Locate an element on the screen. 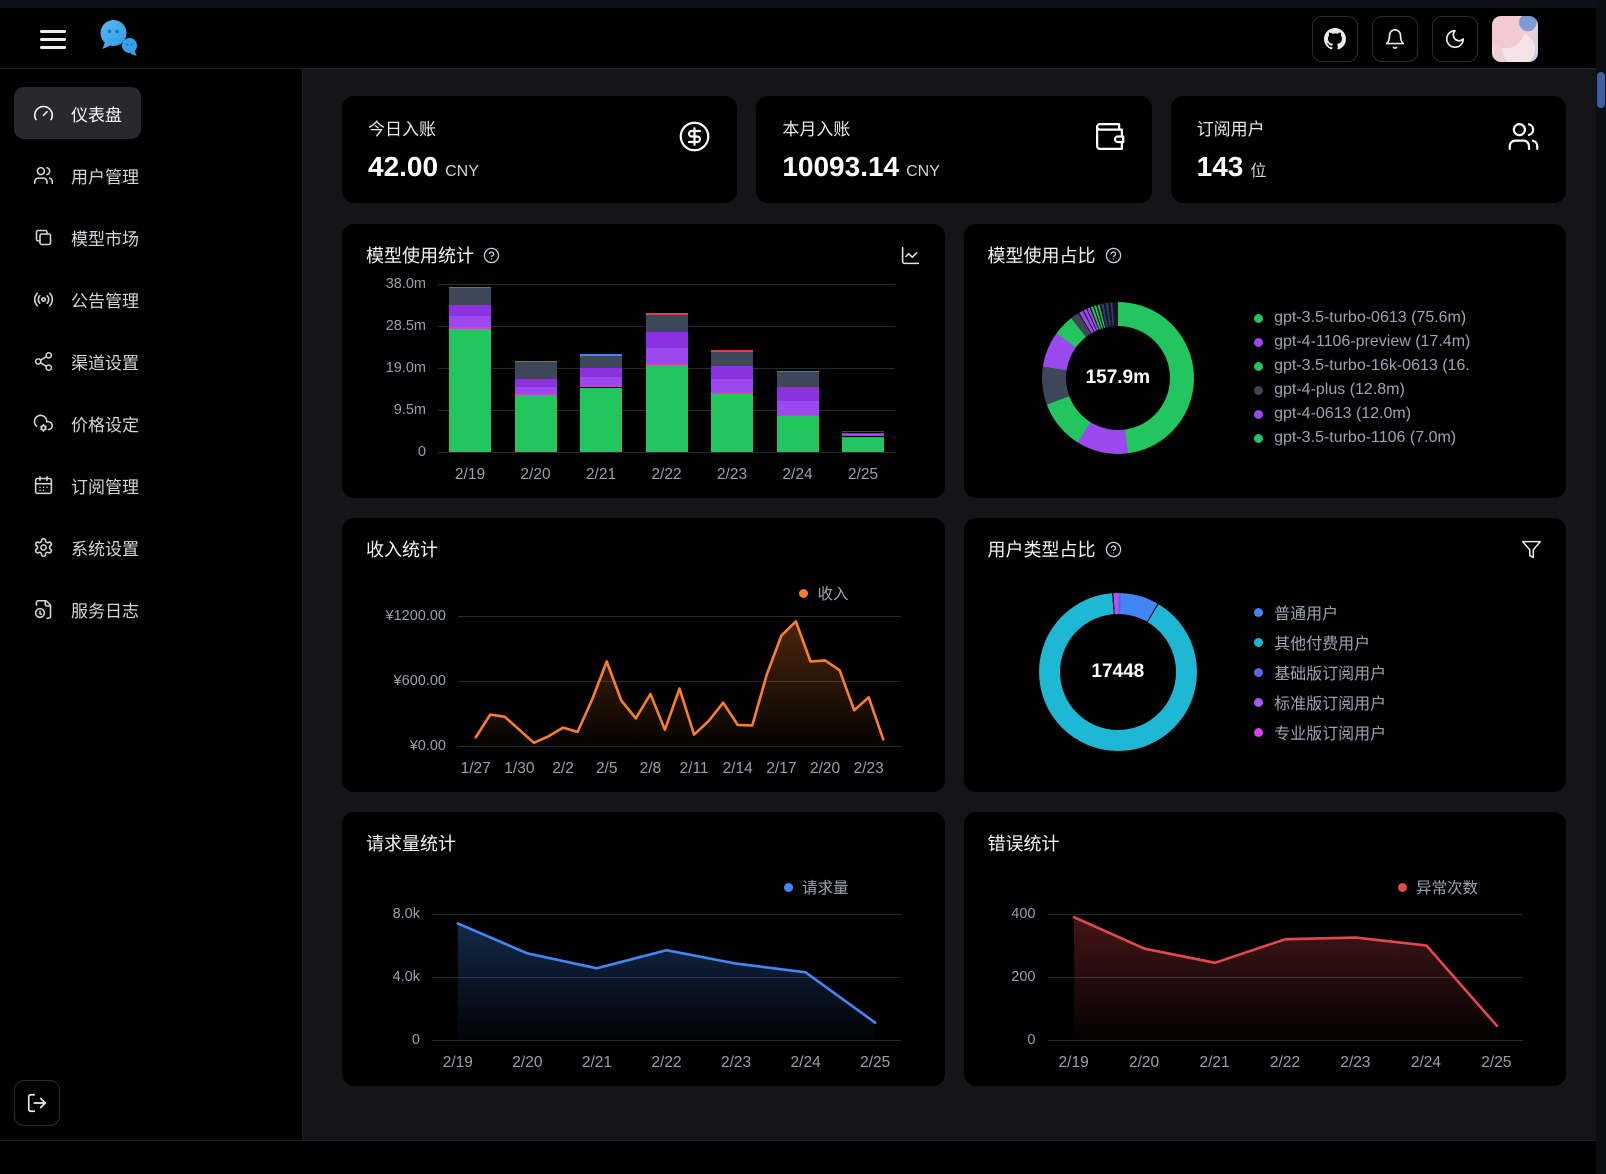 The width and height of the screenshot is (1606, 1174). donut-ring: 157.9m is located at coordinates (1117, 378).